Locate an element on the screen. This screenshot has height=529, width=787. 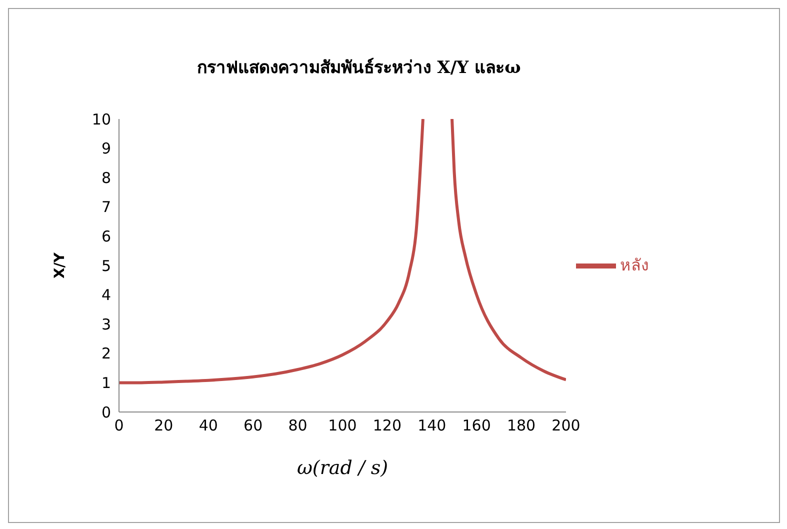
y-tick-label: 3 is located at coordinates (106, 324).